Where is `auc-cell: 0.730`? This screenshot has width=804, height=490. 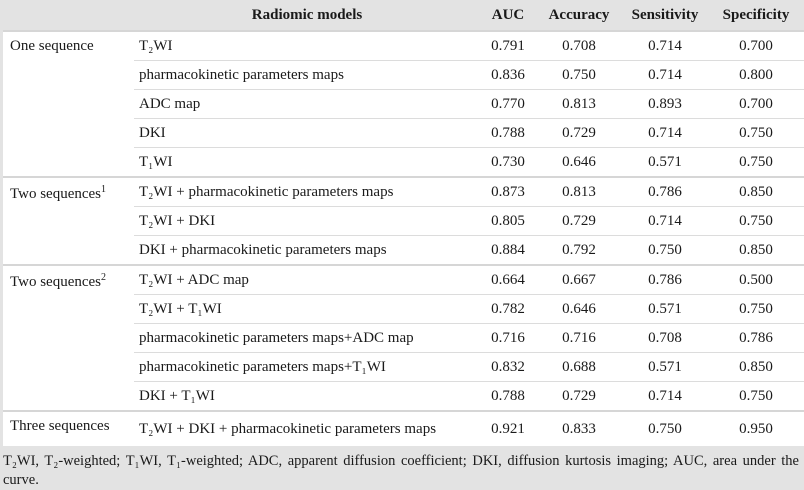
auc-cell: 0.730 is located at coordinates (508, 162).